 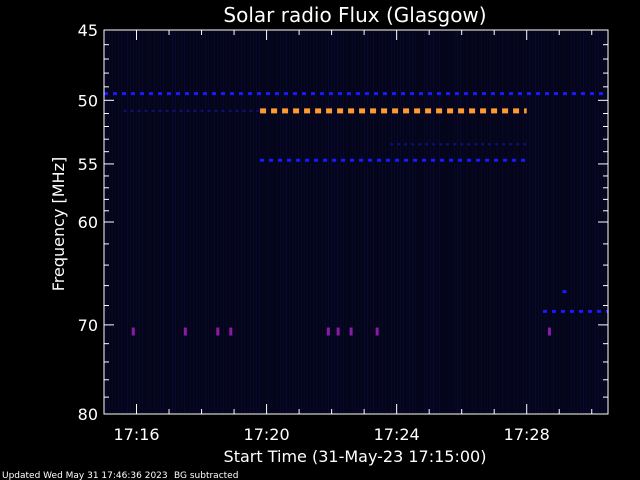 I want to click on chart-title: Solar radio Flux (Glasgow), so click(x=354, y=15).